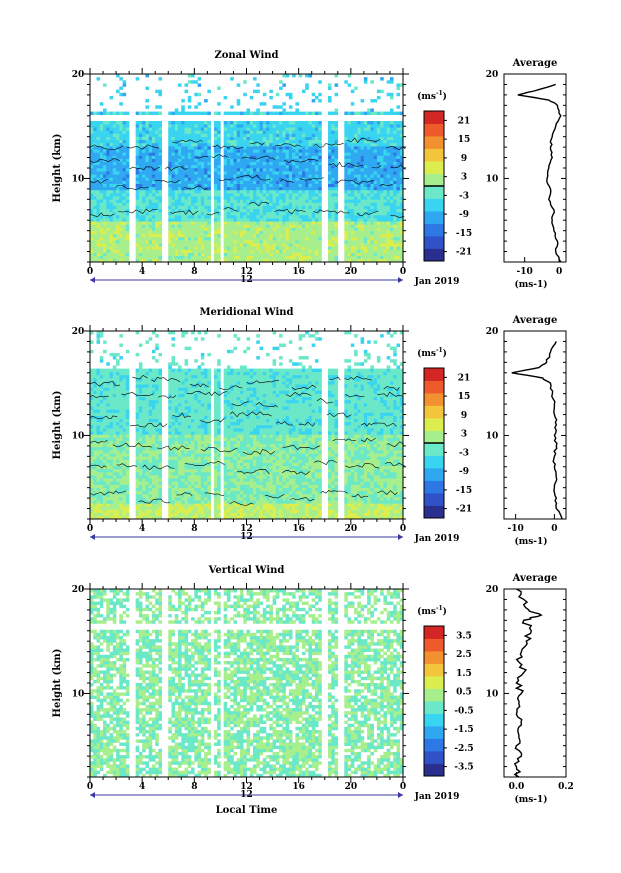 The height and width of the screenshot is (873, 621). I want to click on x-tick-label: 0, so click(90, 272).